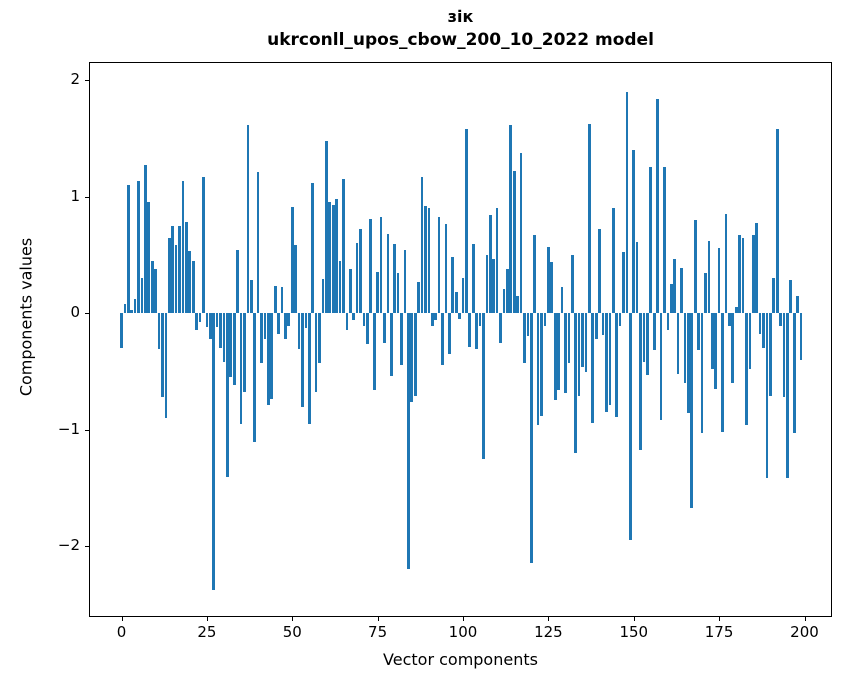  What do you see at coordinates (460, 16) in the screenshot?
I see `chart-title: зік` at bounding box center [460, 16].